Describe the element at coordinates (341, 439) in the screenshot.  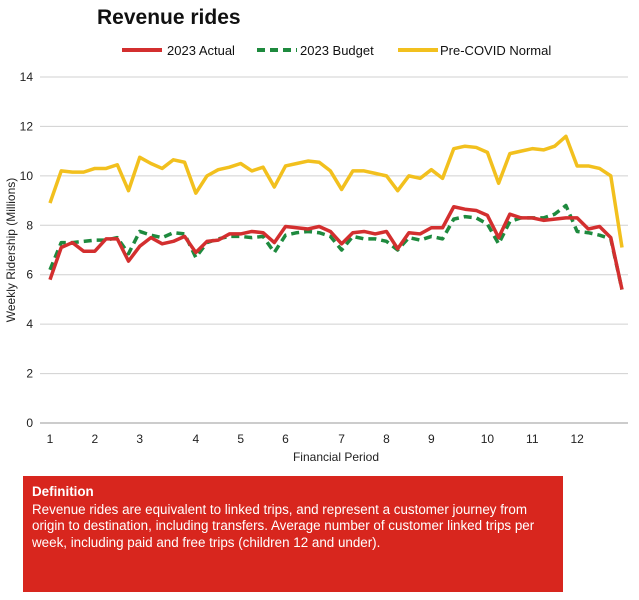
I see `x-tick-label: 7` at that location.